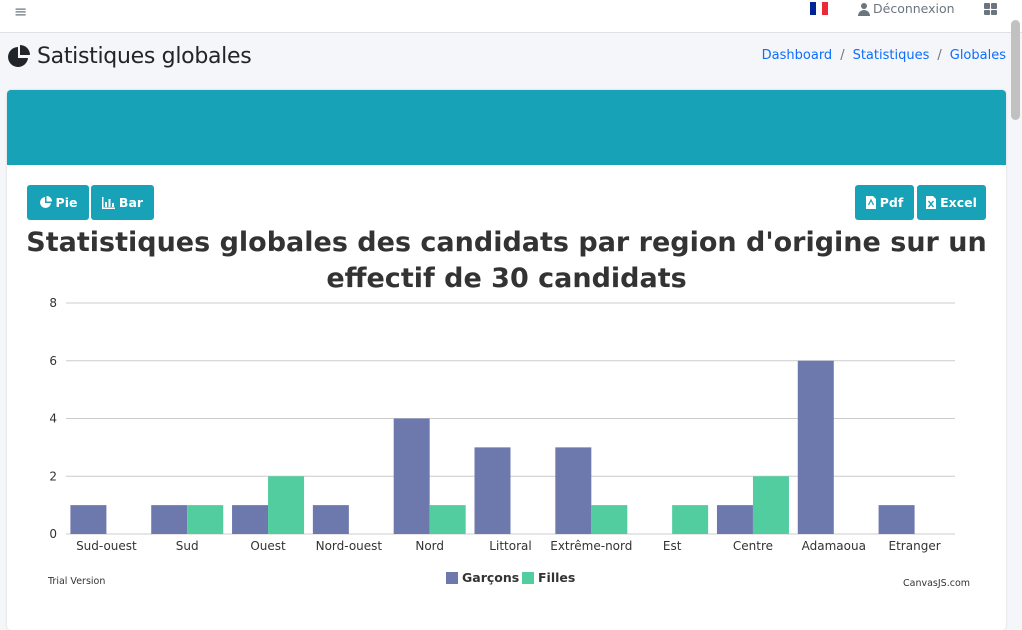  Describe the element at coordinates (797, 55) in the screenshot. I see `breadcrumb-dashboard: Dashboard` at that location.